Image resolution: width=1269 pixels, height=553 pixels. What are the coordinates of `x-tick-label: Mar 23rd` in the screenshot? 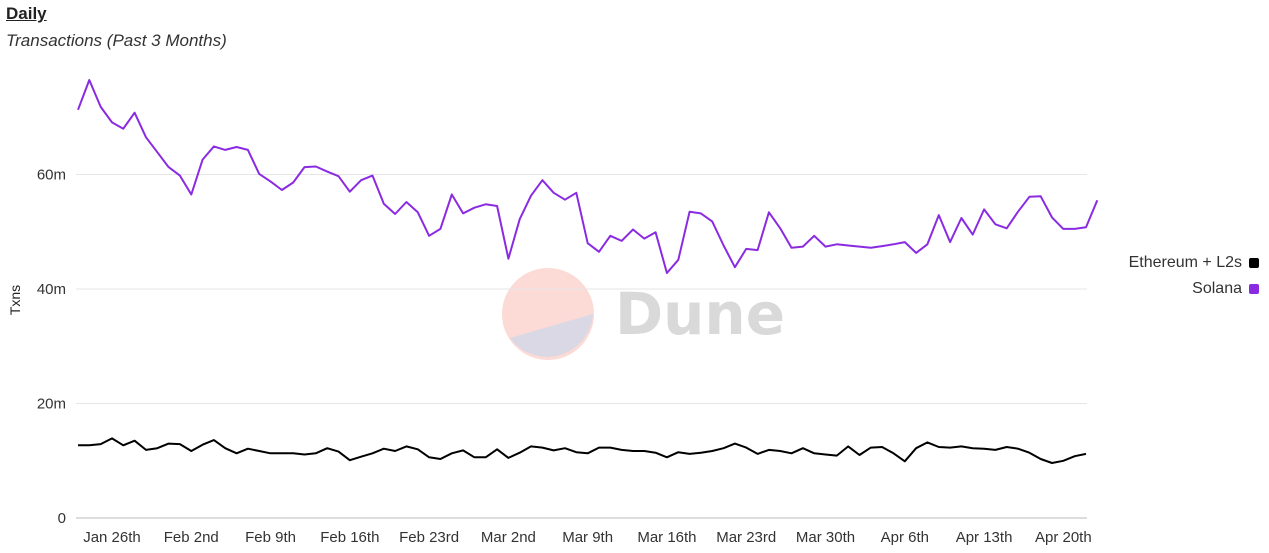 It's located at (746, 537).